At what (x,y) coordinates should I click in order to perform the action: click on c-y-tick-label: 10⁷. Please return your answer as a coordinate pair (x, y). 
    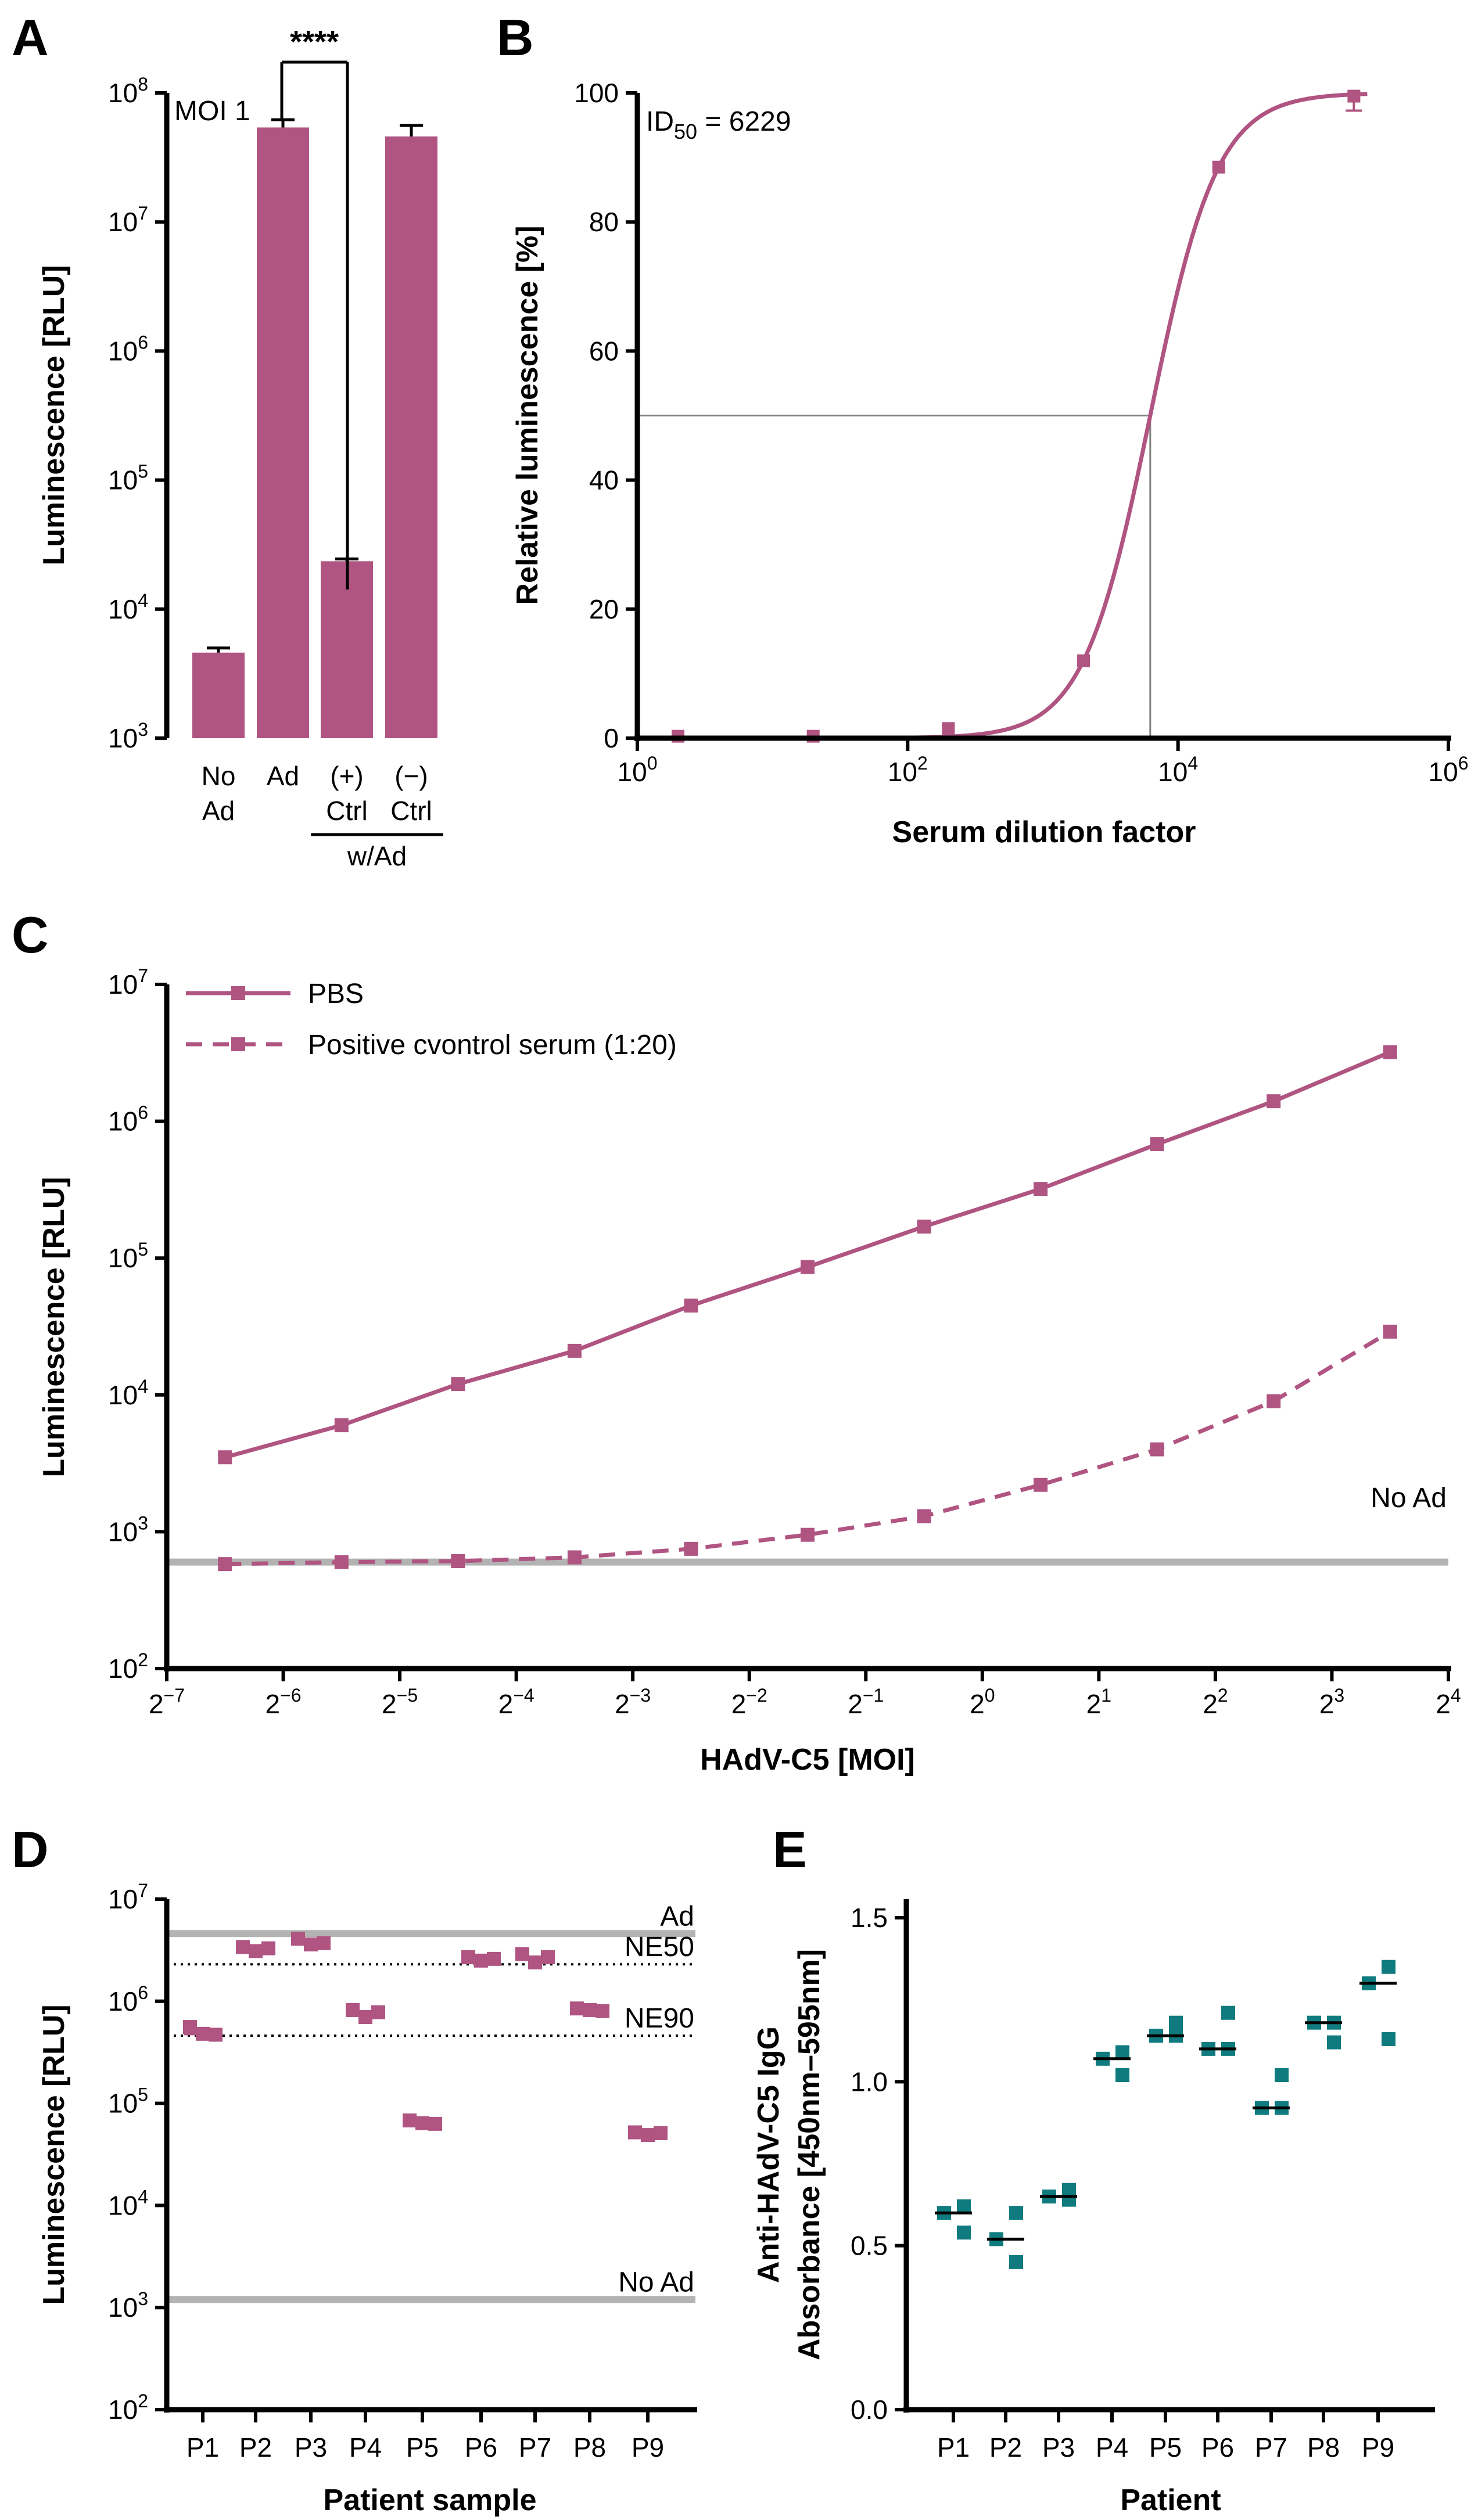
    Looking at the image, I should click on (128, 982).